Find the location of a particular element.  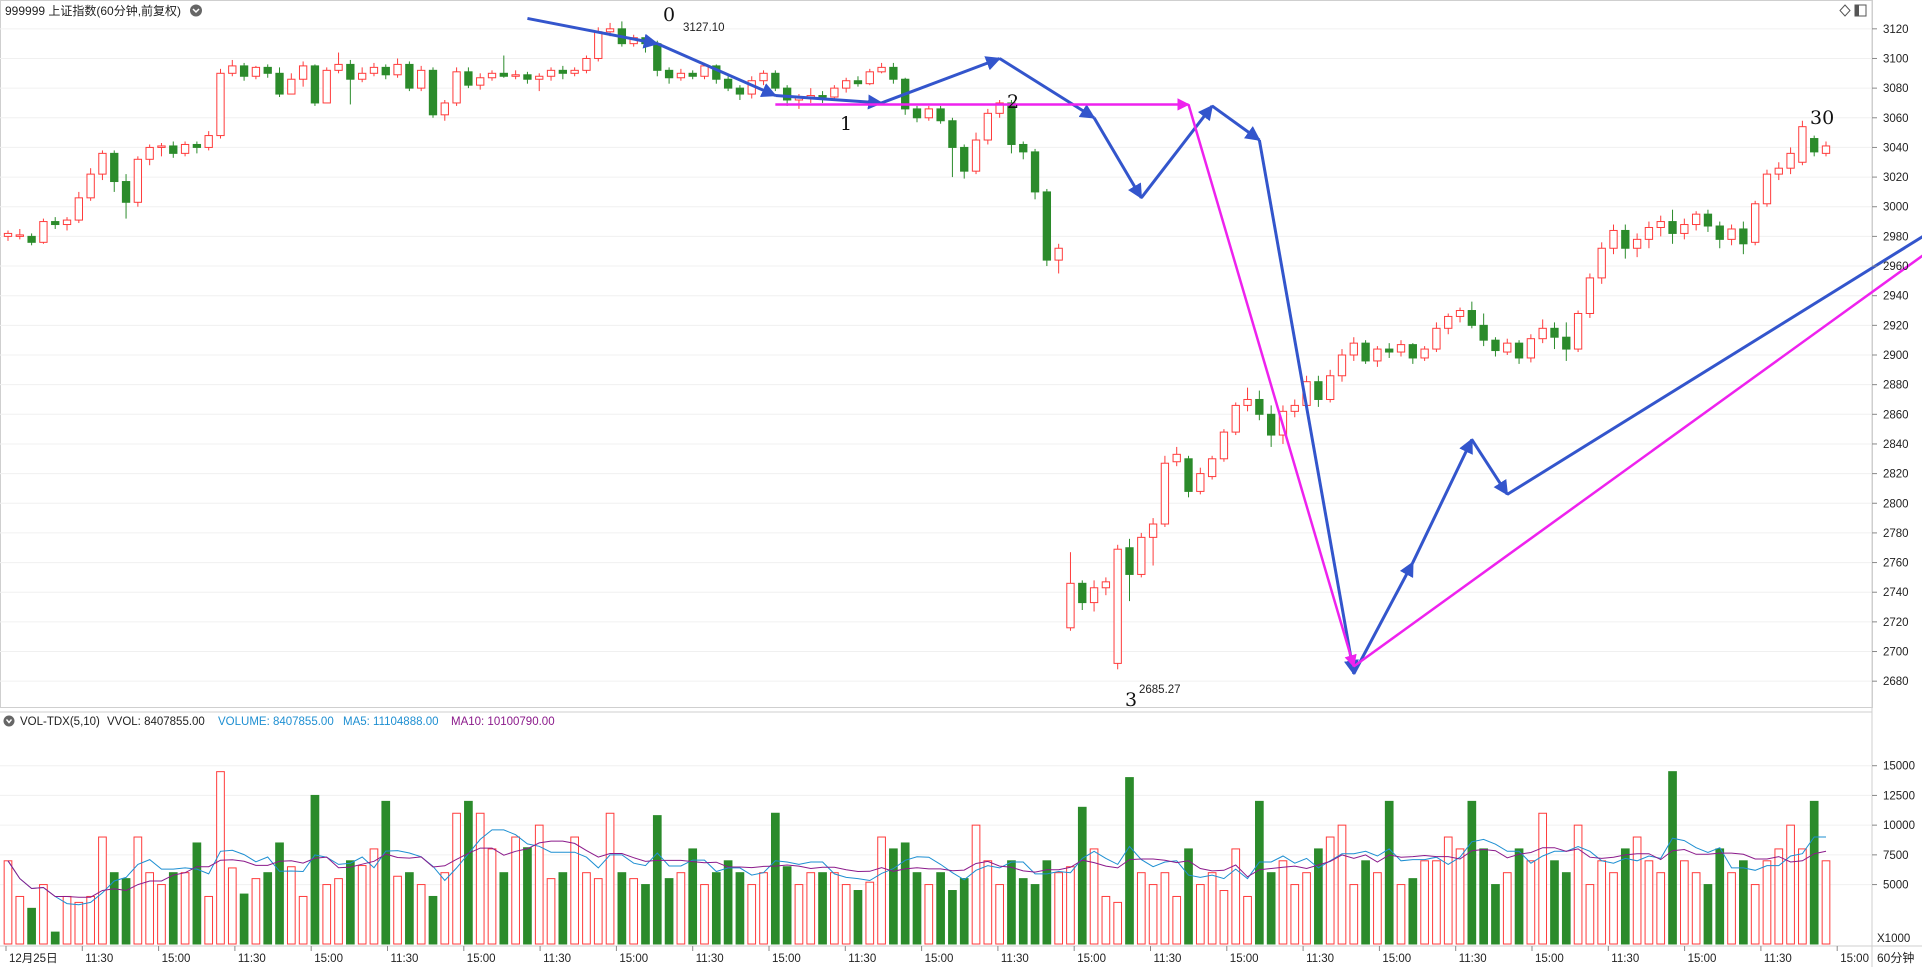

volume-ma-lines is located at coordinates (917, 867).